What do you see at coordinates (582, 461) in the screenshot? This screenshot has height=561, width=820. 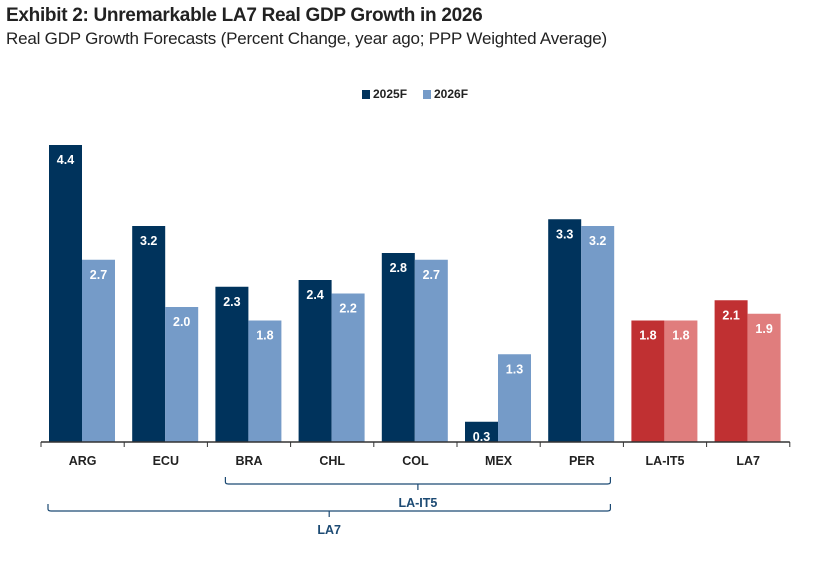 I see `x-tick-label-PER: PER` at bounding box center [582, 461].